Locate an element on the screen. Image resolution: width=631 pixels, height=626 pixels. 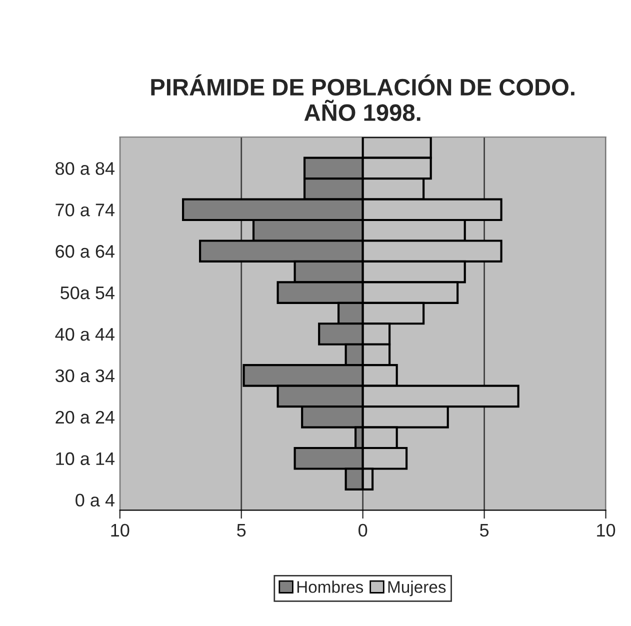
chart-title: PIRÁMIDE DE POBLACIÓN DE CODO. AÑO 1998. is located at coordinates (362, 98).